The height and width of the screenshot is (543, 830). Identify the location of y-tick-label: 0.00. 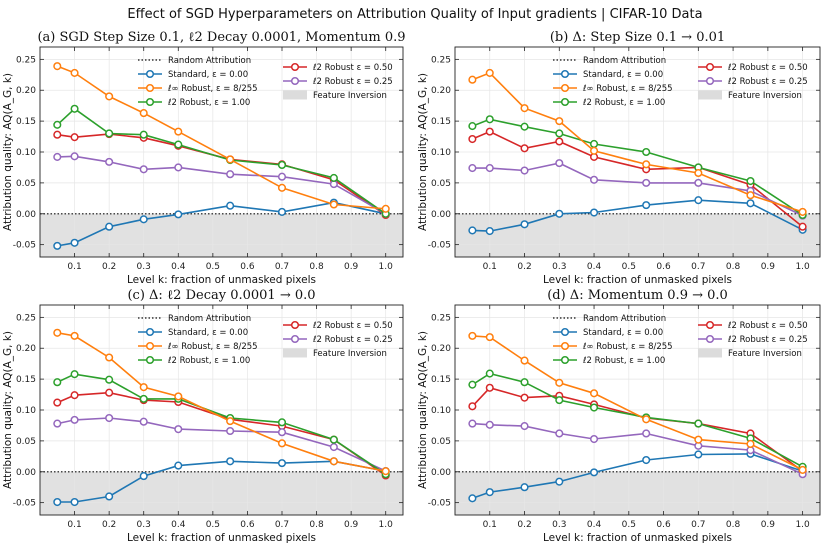
(26, 473).